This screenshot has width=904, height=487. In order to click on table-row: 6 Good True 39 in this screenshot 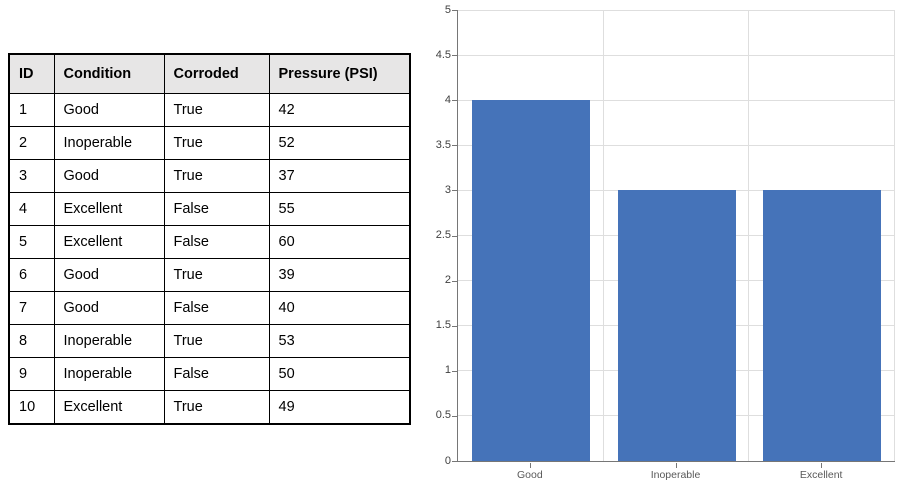, I will do `click(209, 275)`.